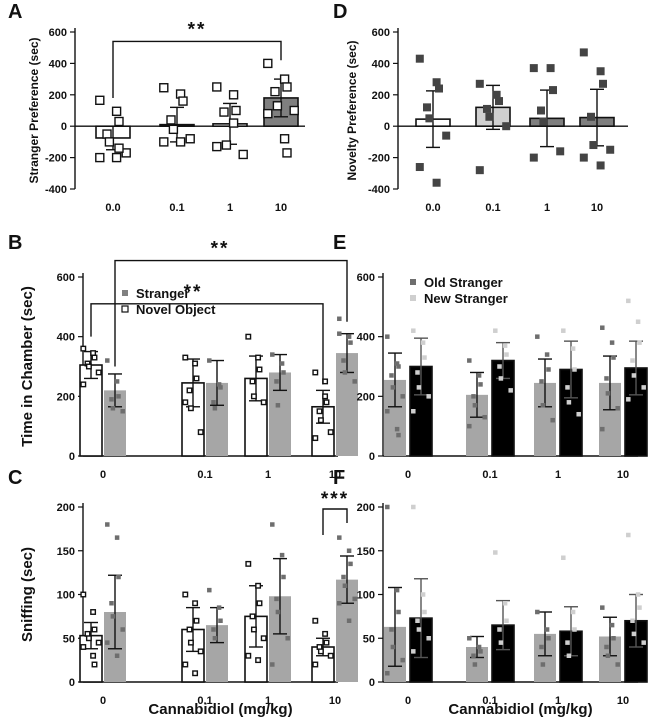  What do you see at coordinates (381, 64) in the screenshot?
I see `y-tick-label-d: 400` at bounding box center [381, 64].